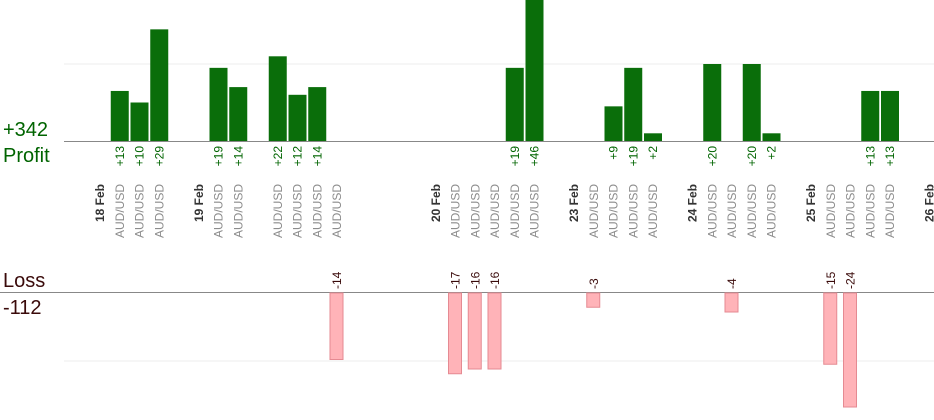 This screenshot has width=934, height=420. What do you see at coordinates (159, 156) in the screenshot?
I see `profit-value-label: +29` at bounding box center [159, 156].